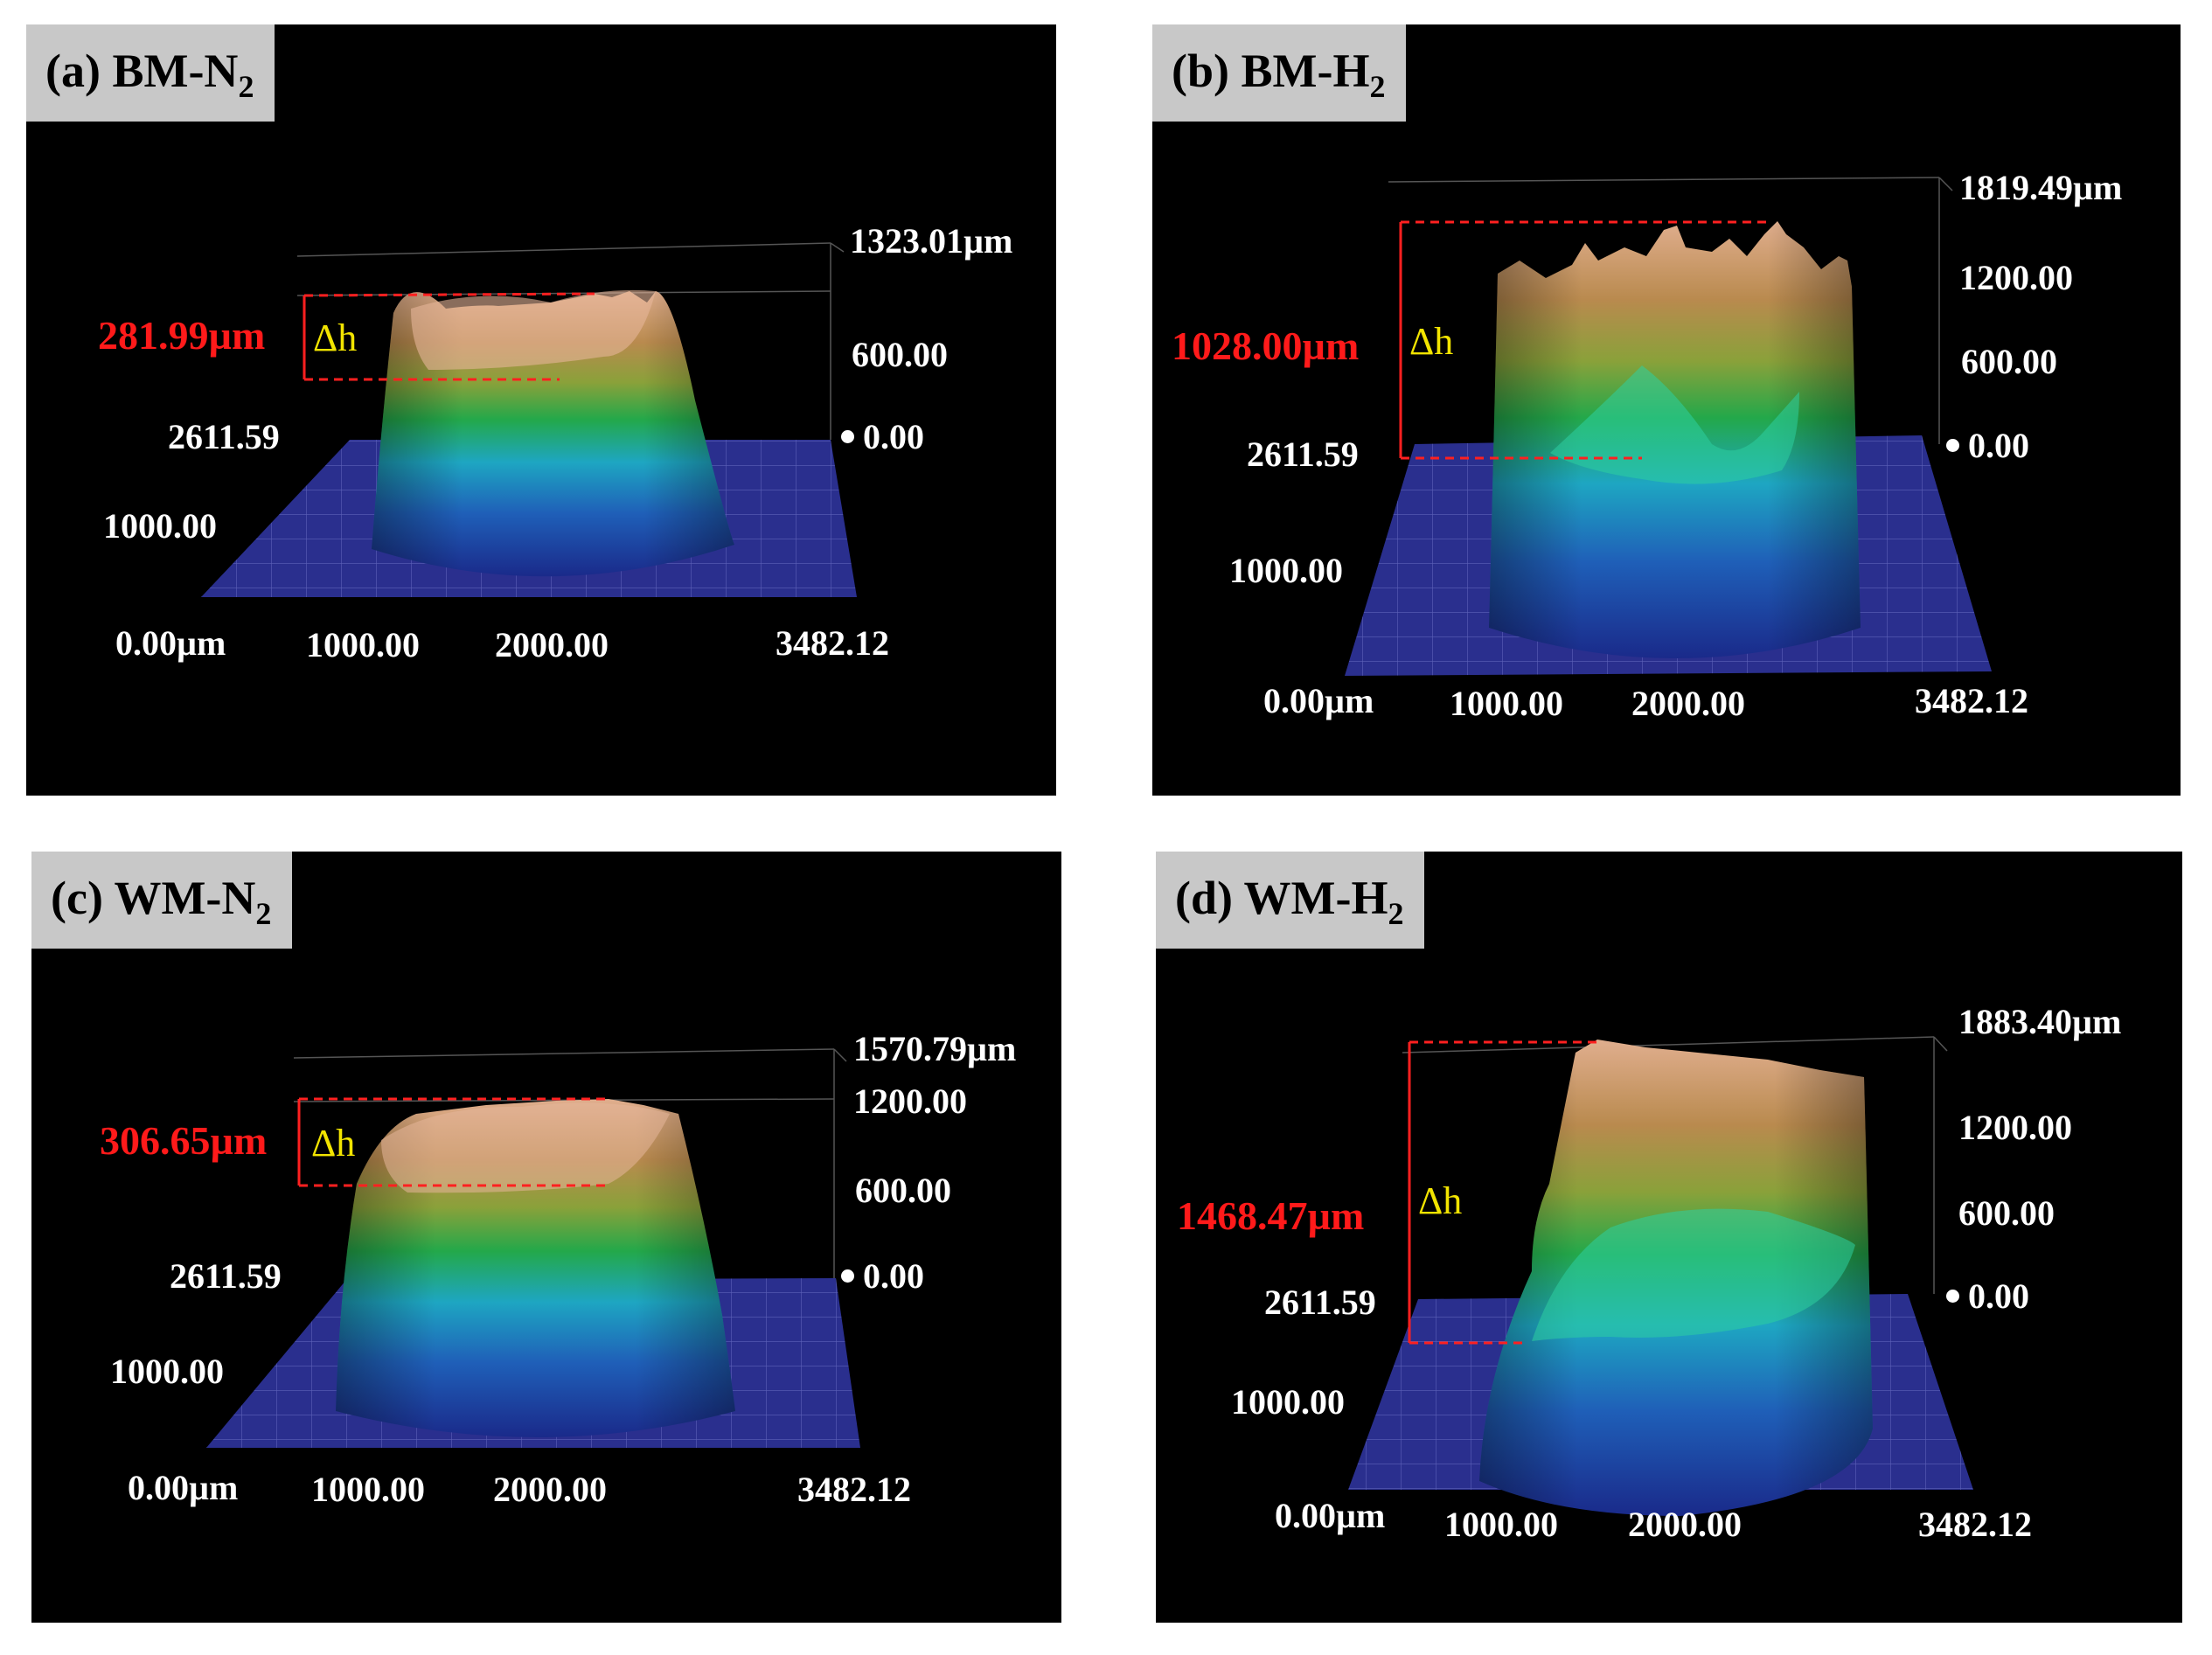 This screenshot has height=1655, width=2212. Describe the element at coordinates (529, 419) in the screenshot. I see `surface-render-a` at that location.